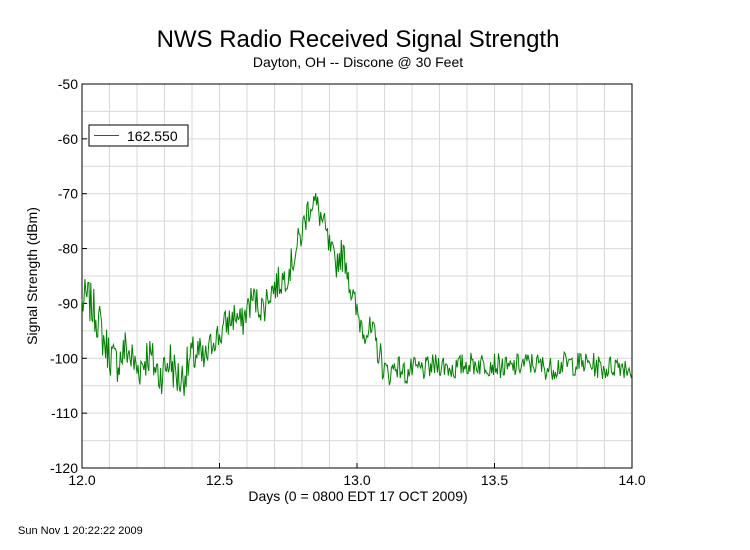  What do you see at coordinates (68, 249) in the screenshot?
I see `y-tick-label: -80` at bounding box center [68, 249].